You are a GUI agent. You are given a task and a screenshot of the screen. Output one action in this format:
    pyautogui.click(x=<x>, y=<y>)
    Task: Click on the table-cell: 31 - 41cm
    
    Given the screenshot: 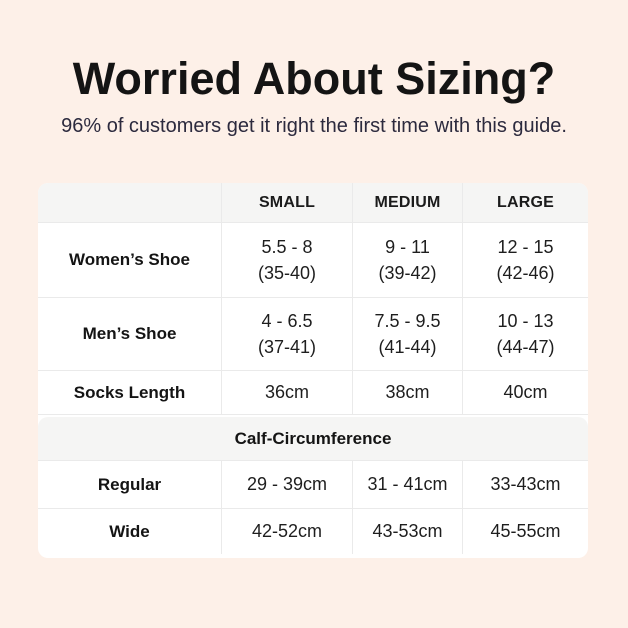 What is the action you would take?
    pyautogui.click(x=408, y=484)
    